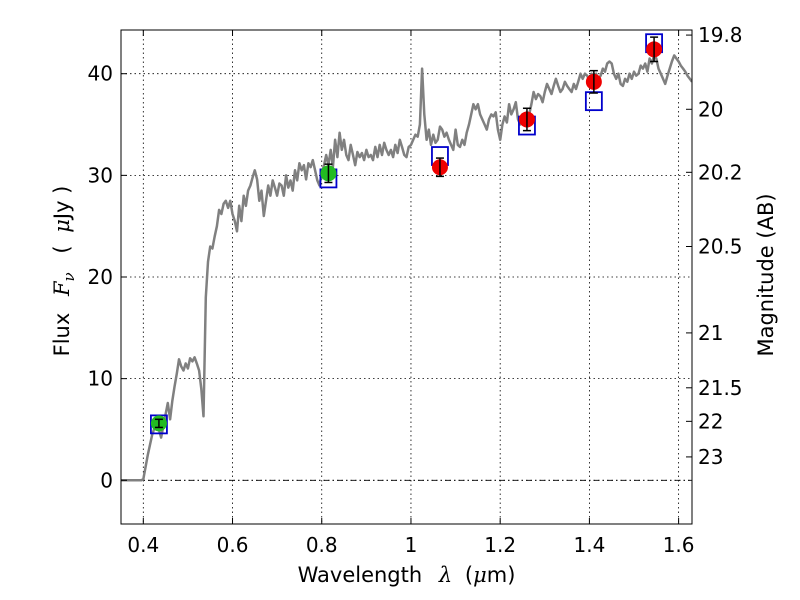 This screenshot has width=800, height=600. What do you see at coordinates (411, 545) in the screenshot?
I see `x-tick-label: 1` at bounding box center [411, 545].